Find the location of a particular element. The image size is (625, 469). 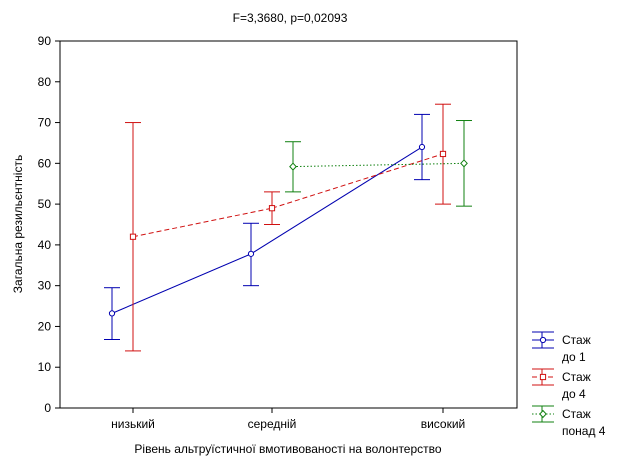

x-tick-label: високий is located at coordinates (443, 424).